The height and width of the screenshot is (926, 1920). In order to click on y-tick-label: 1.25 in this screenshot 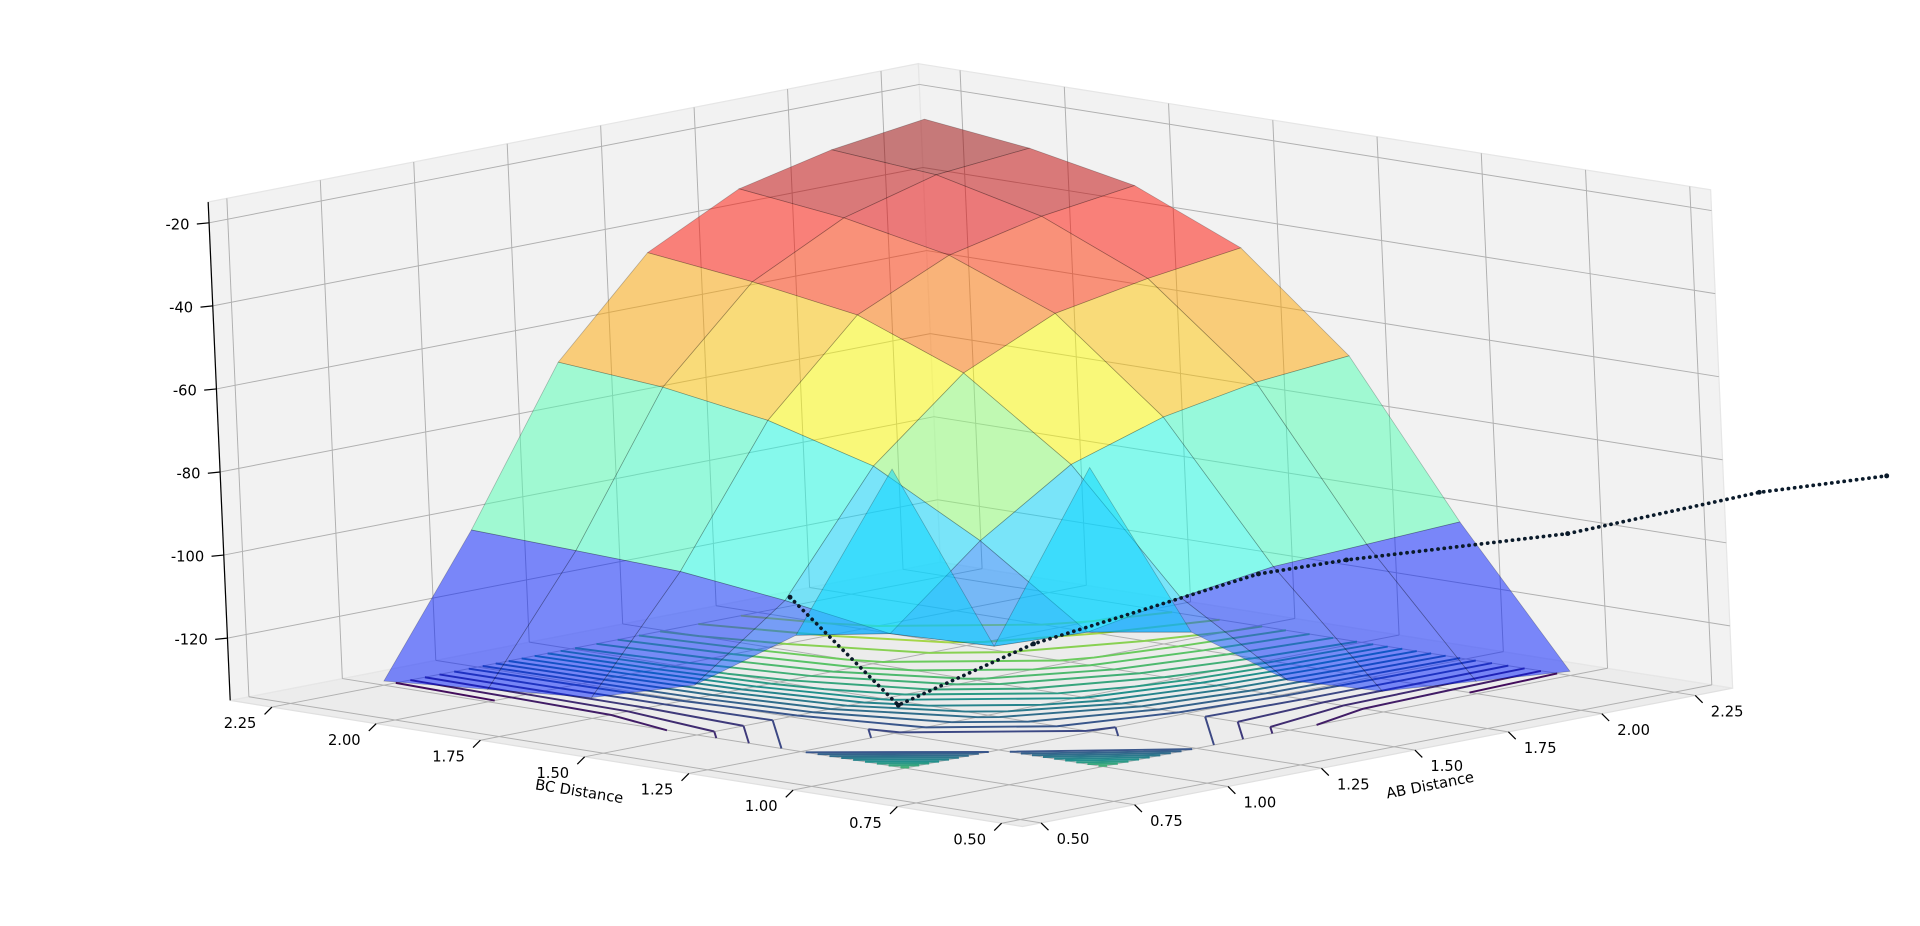, I will do `click(657, 790)`.